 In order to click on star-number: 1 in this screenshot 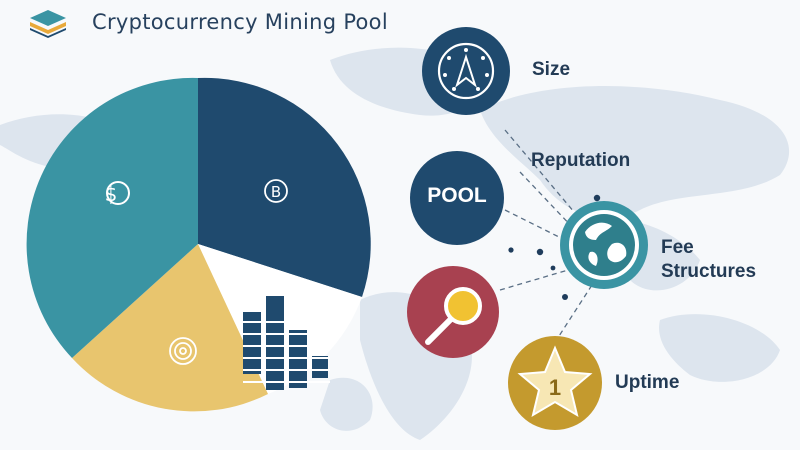, I will do `click(555, 387)`.